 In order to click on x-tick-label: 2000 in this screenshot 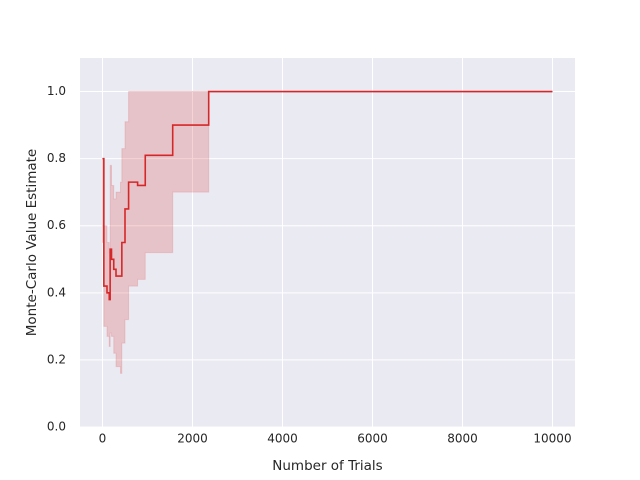, I will do `click(192, 439)`.